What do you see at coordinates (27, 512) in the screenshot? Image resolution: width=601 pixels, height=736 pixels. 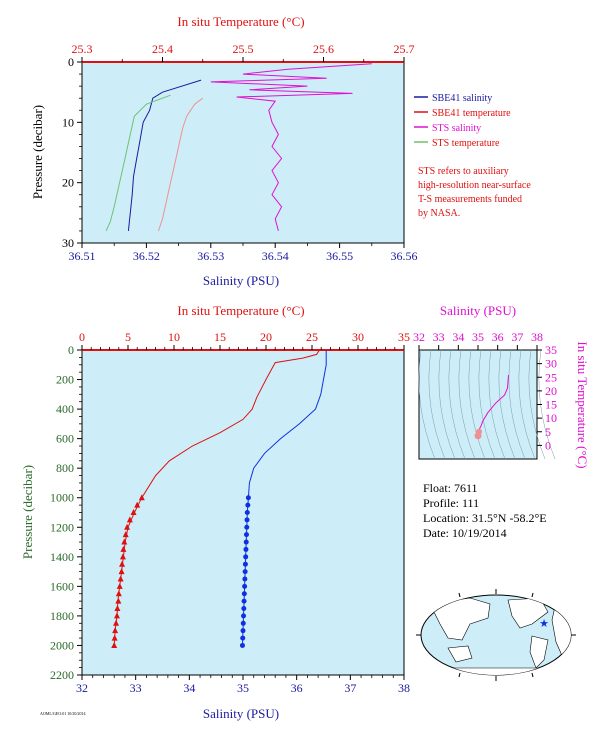 I see `main-chart-pressure-axis-label: Pressure (decibar)` at bounding box center [27, 512].